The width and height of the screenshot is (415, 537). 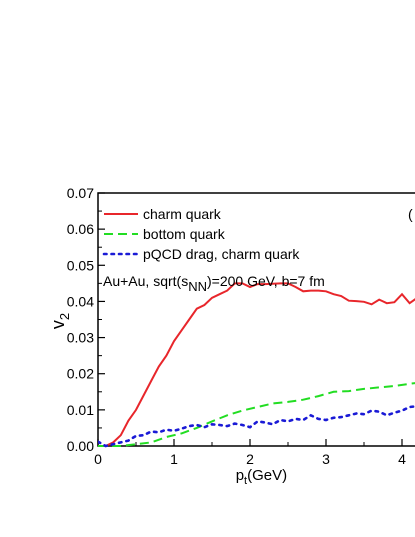 What do you see at coordinates (80, 265) in the screenshot?
I see `y-tick-label: 0.05` at bounding box center [80, 265].